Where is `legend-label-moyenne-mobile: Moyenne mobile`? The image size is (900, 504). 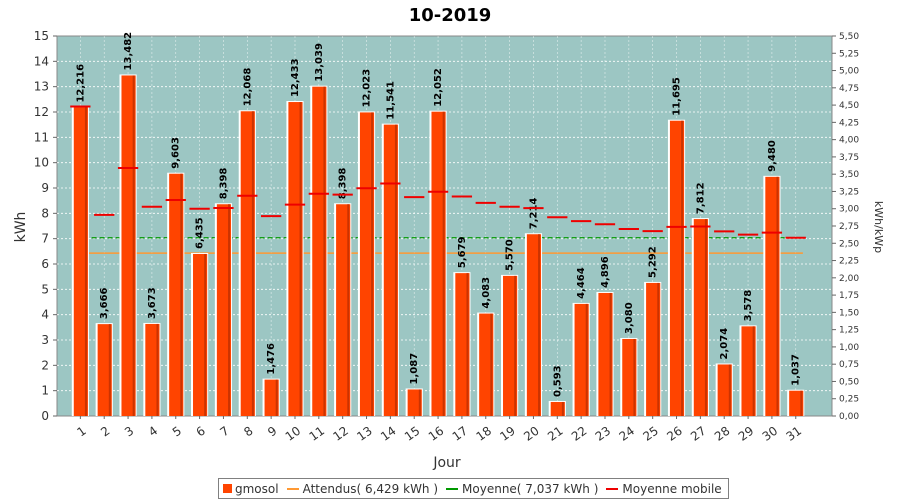 legend-label-moyenne-mobile: Moyenne mobile is located at coordinates (672, 488).